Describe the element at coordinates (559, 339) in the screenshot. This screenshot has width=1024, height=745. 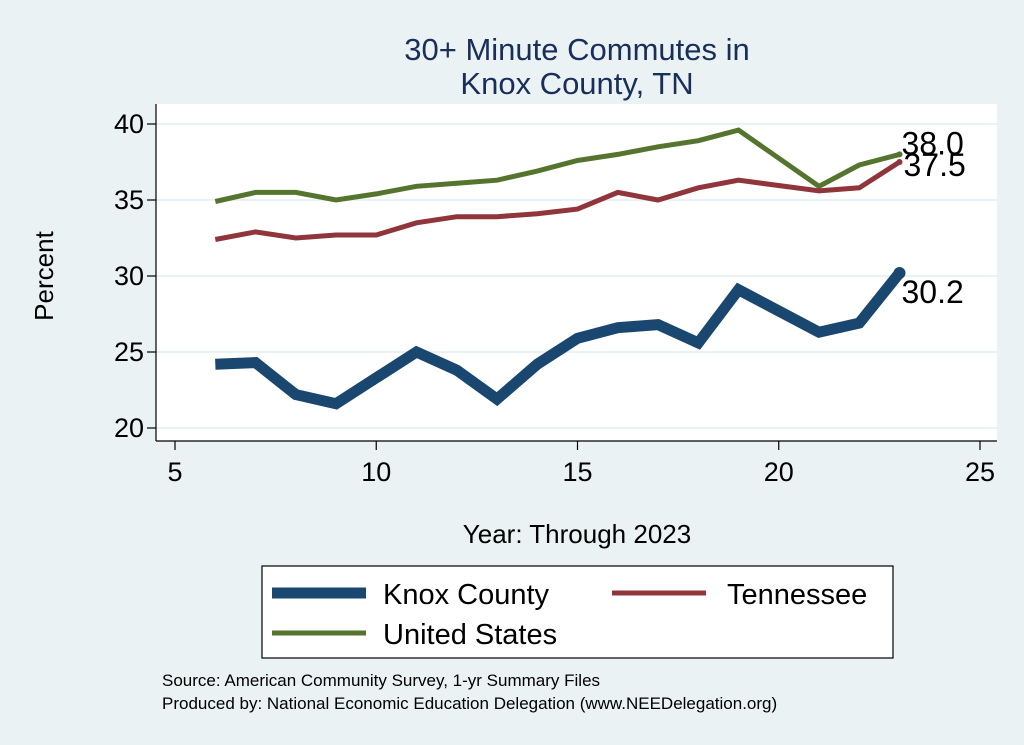
I see `series-line-knox-county` at that location.